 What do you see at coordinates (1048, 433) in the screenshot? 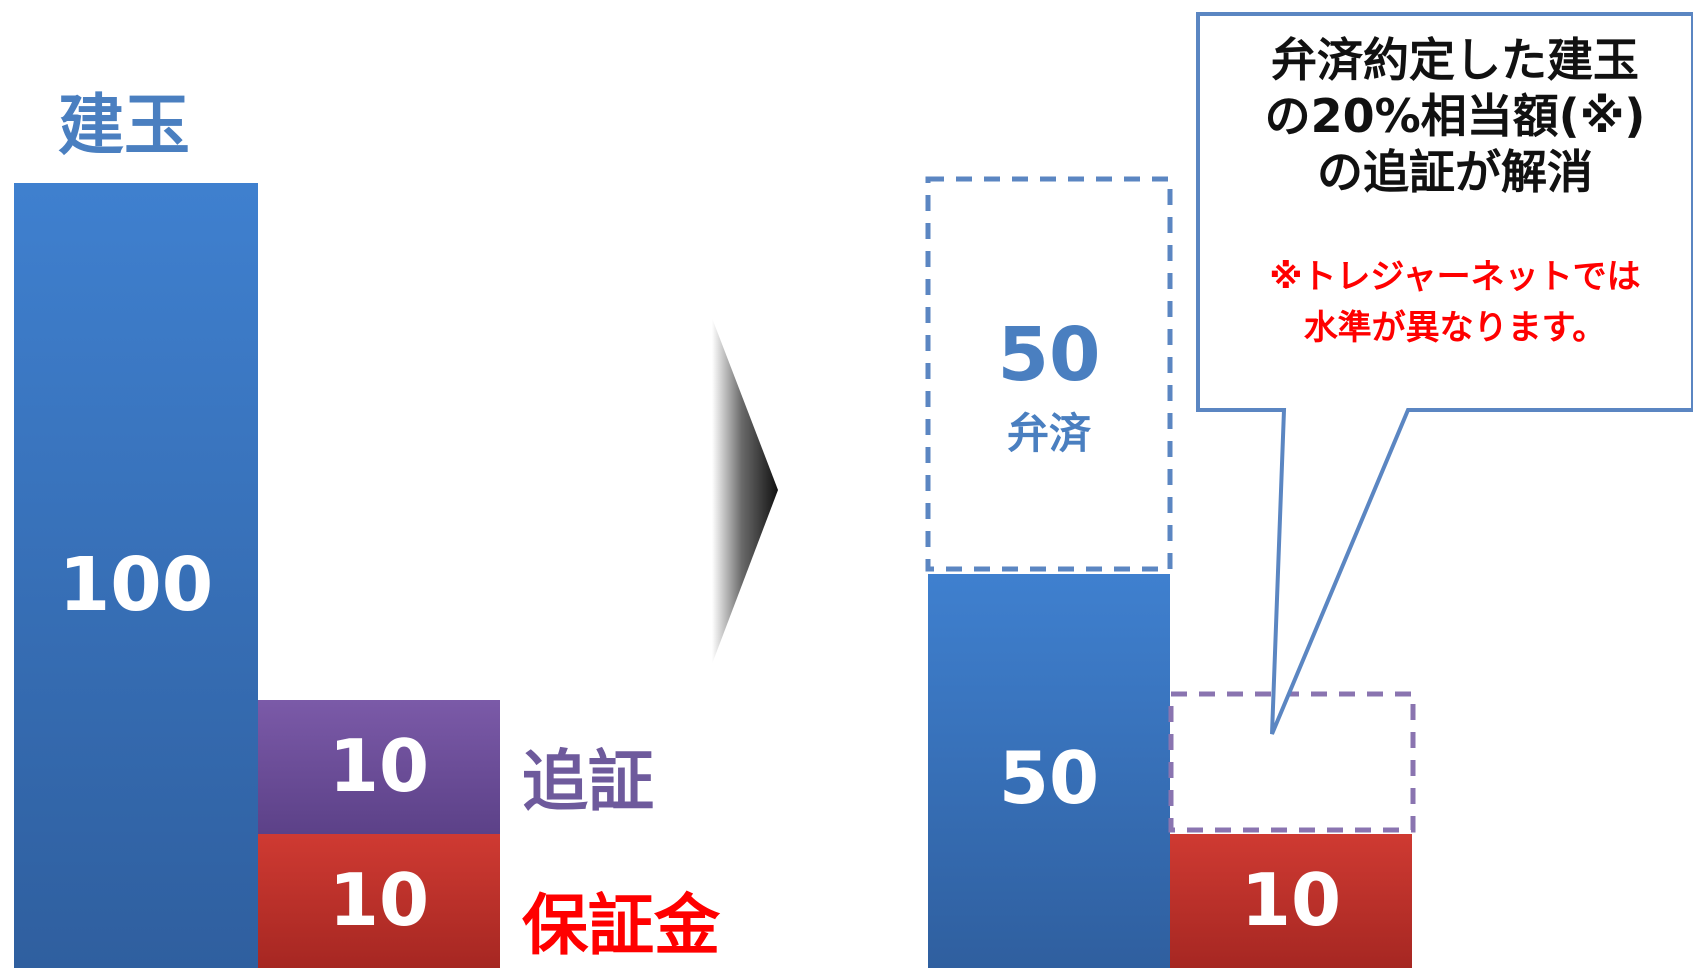
I see `settled-label: 弁済` at bounding box center [1048, 433].